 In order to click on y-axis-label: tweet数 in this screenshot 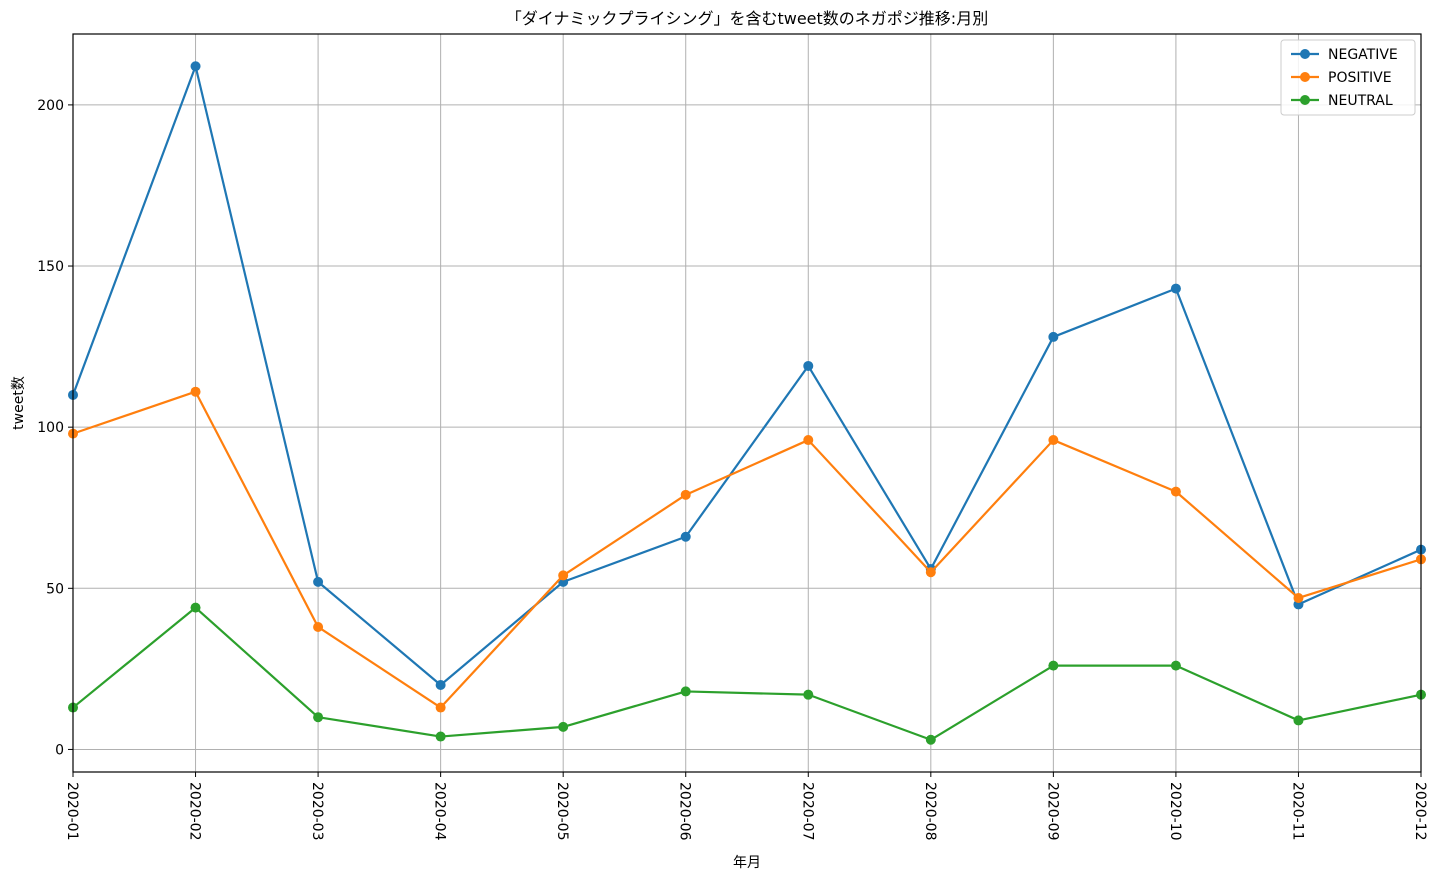, I will do `click(19, 403)`.